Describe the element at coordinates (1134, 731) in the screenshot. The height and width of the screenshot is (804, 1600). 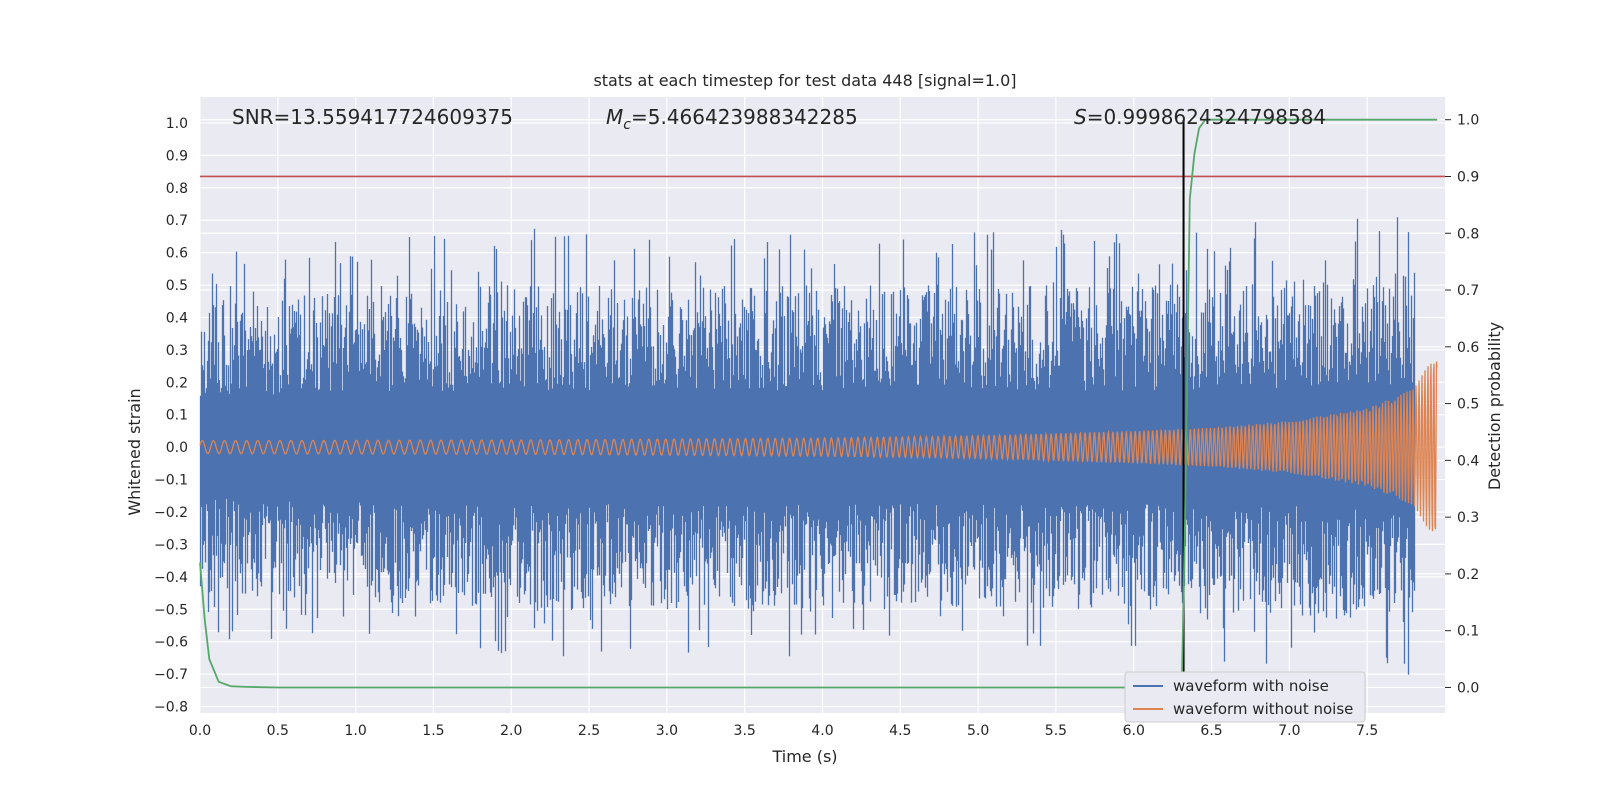
I see `x-tick-label: 6.0` at that location.